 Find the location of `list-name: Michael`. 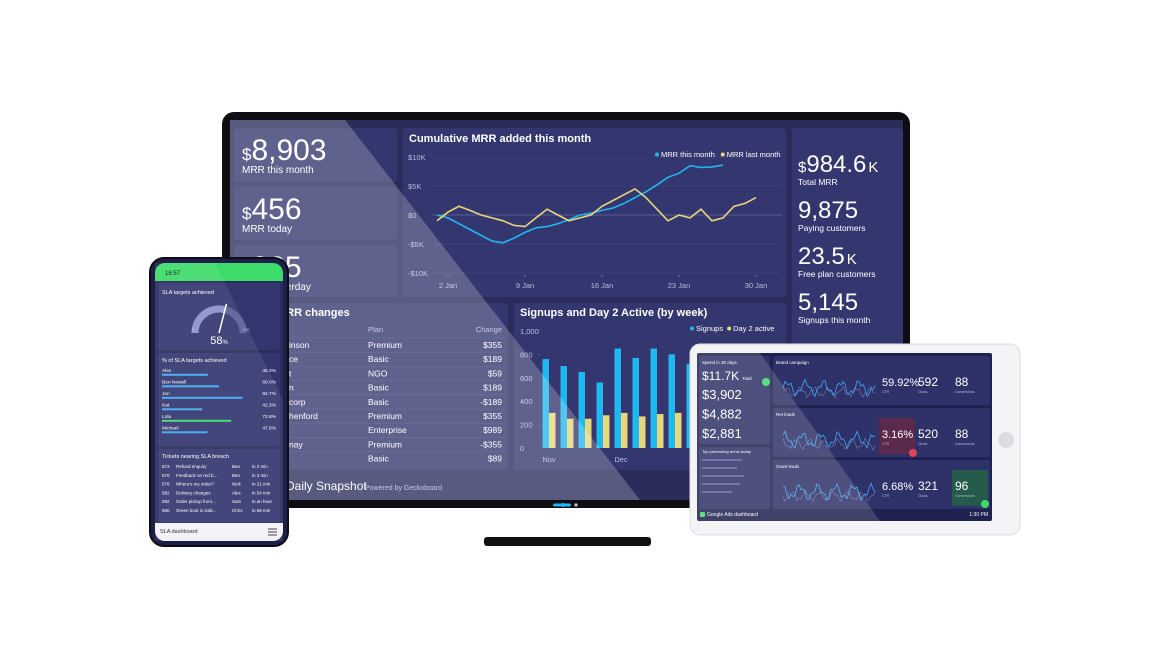

list-name: Michael is located at coordinates (170, 429).